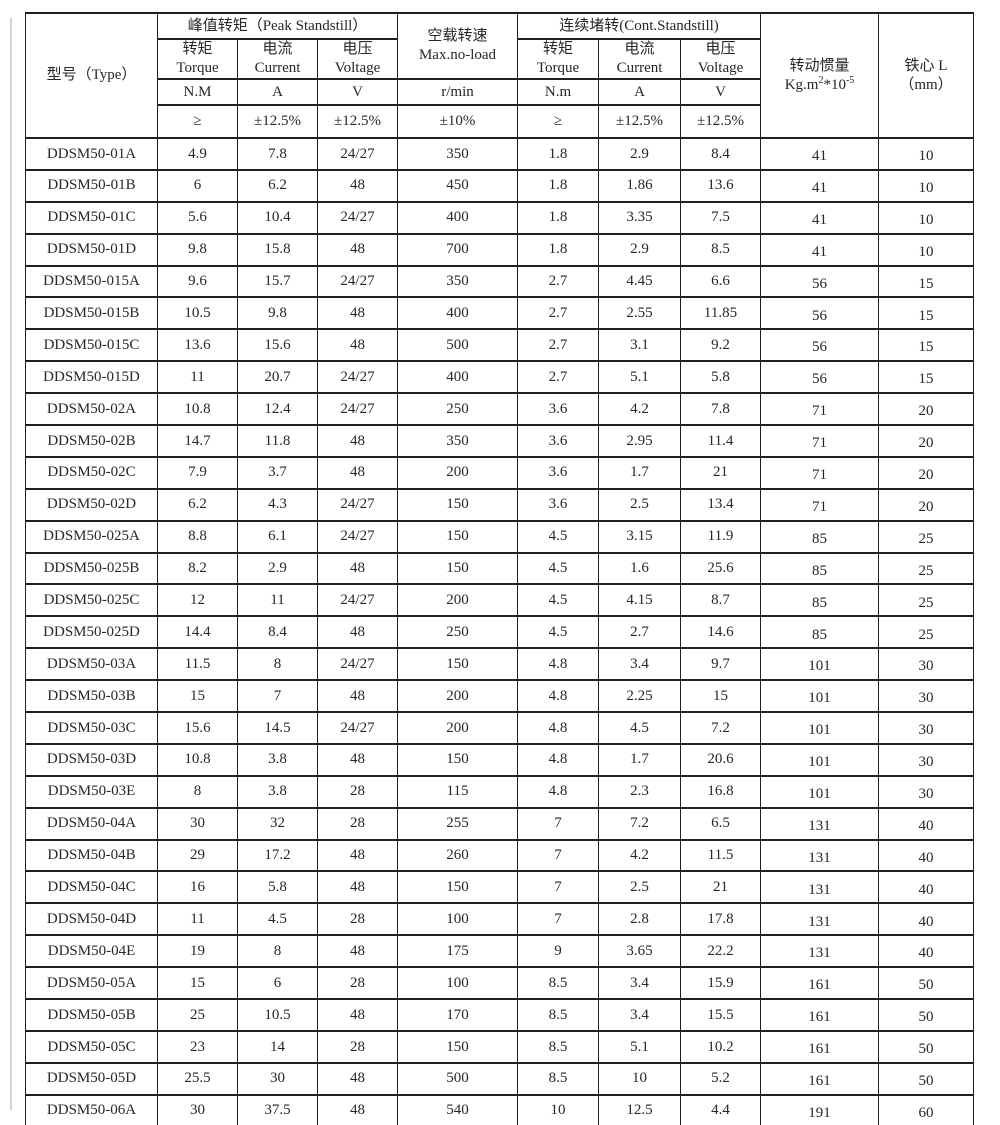 This screenshot has width=1000, height=1125. What do you see at coordinates (639, 887) in the screenshot?
I see `cont-current-cell: 2.5` at bounding box center [639, 887].